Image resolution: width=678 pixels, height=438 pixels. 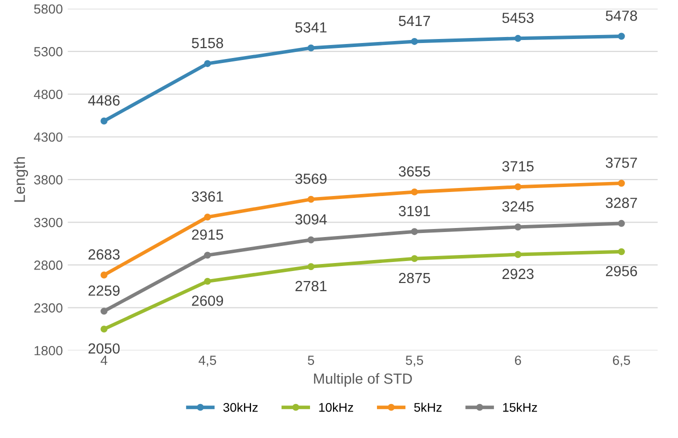 I want to click on y-tick-label: 4800, so click(x=48, y=95).